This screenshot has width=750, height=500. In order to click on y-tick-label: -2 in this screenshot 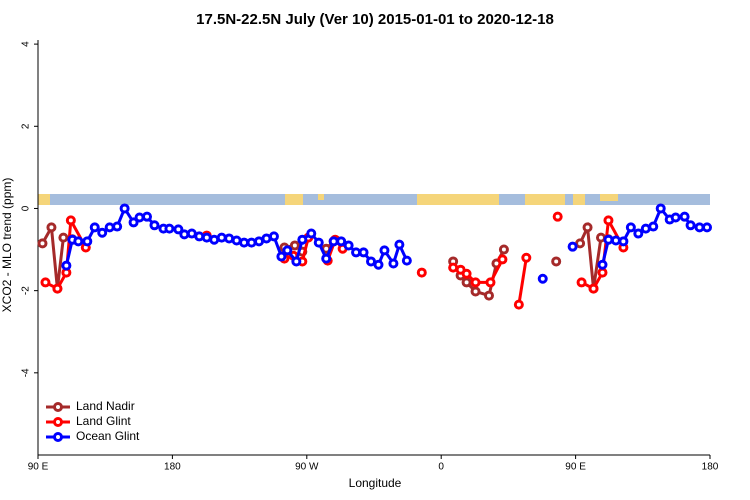, I will do `click(26, 290)`.